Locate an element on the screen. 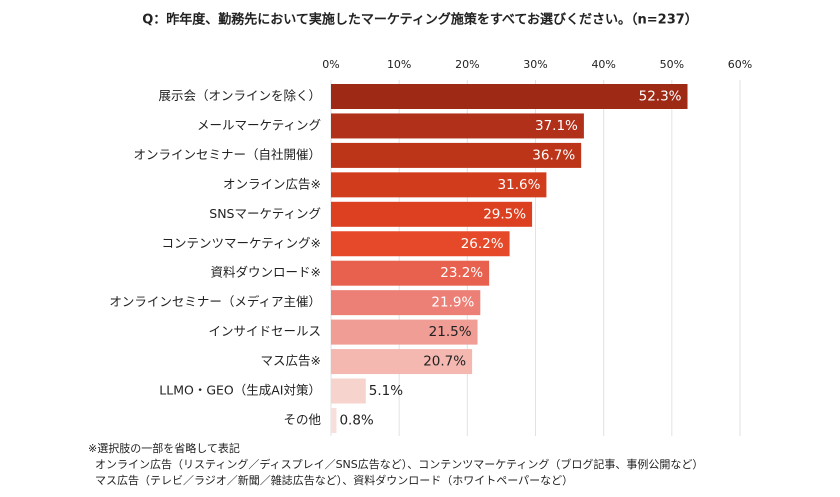  value-label: 36.7% is located at coordinates (553, 155).